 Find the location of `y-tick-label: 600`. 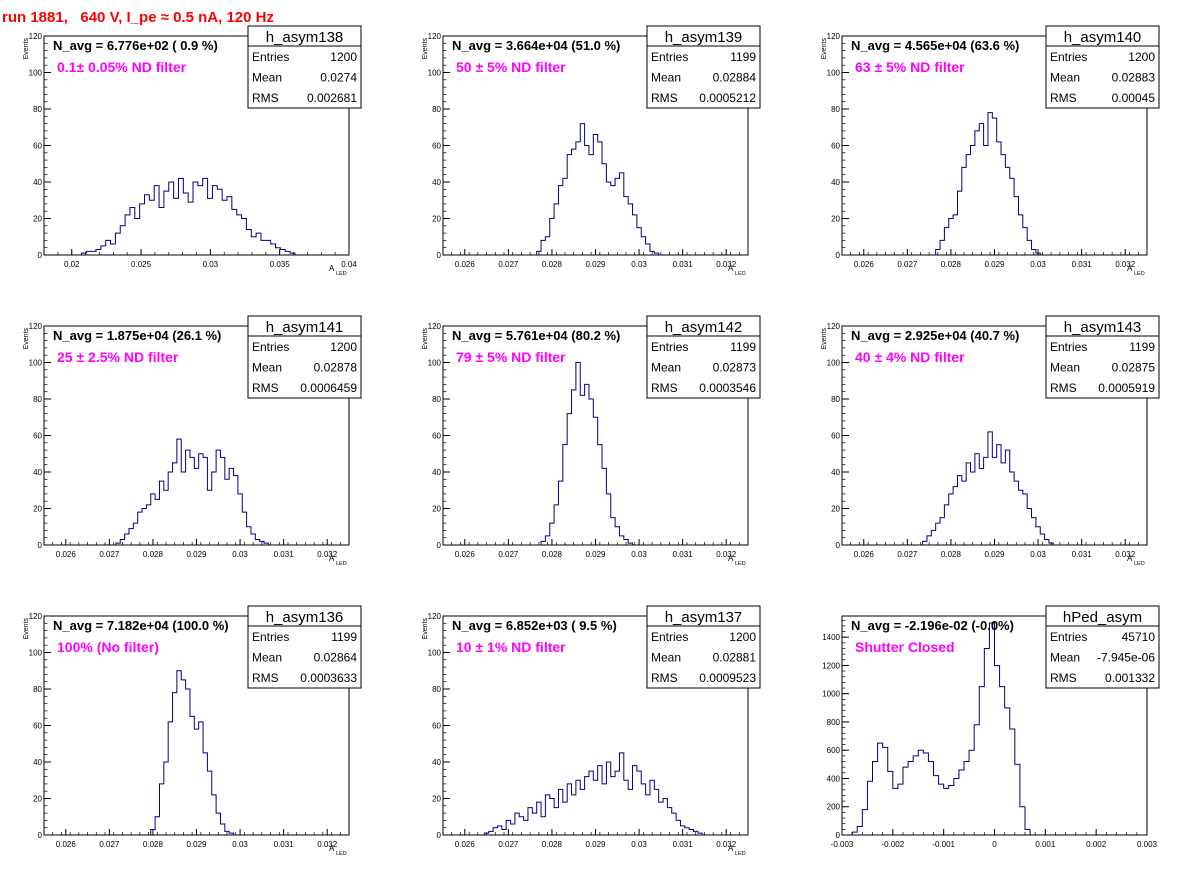

y-tick-label: 600 is located at coordinates (834, 750).